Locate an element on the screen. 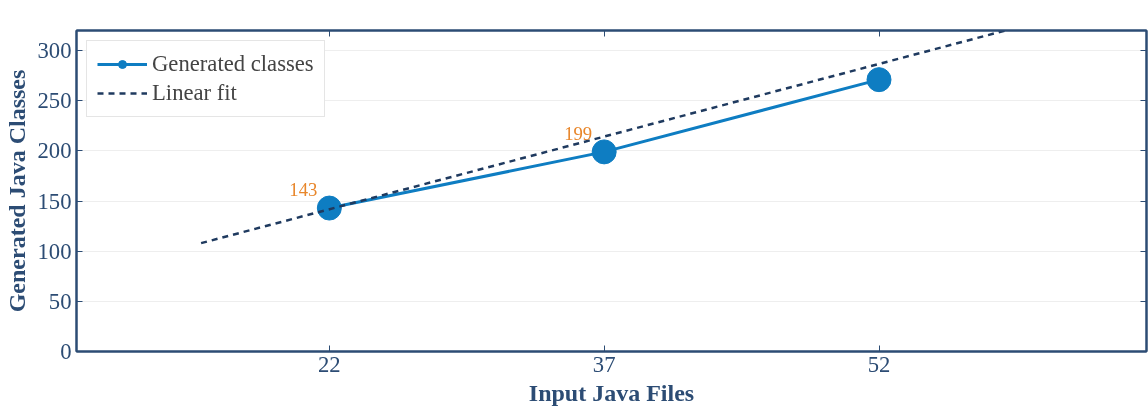 This screenshot has height=408, width=1148. data-label: 143 is located at coordinates (303, 190).